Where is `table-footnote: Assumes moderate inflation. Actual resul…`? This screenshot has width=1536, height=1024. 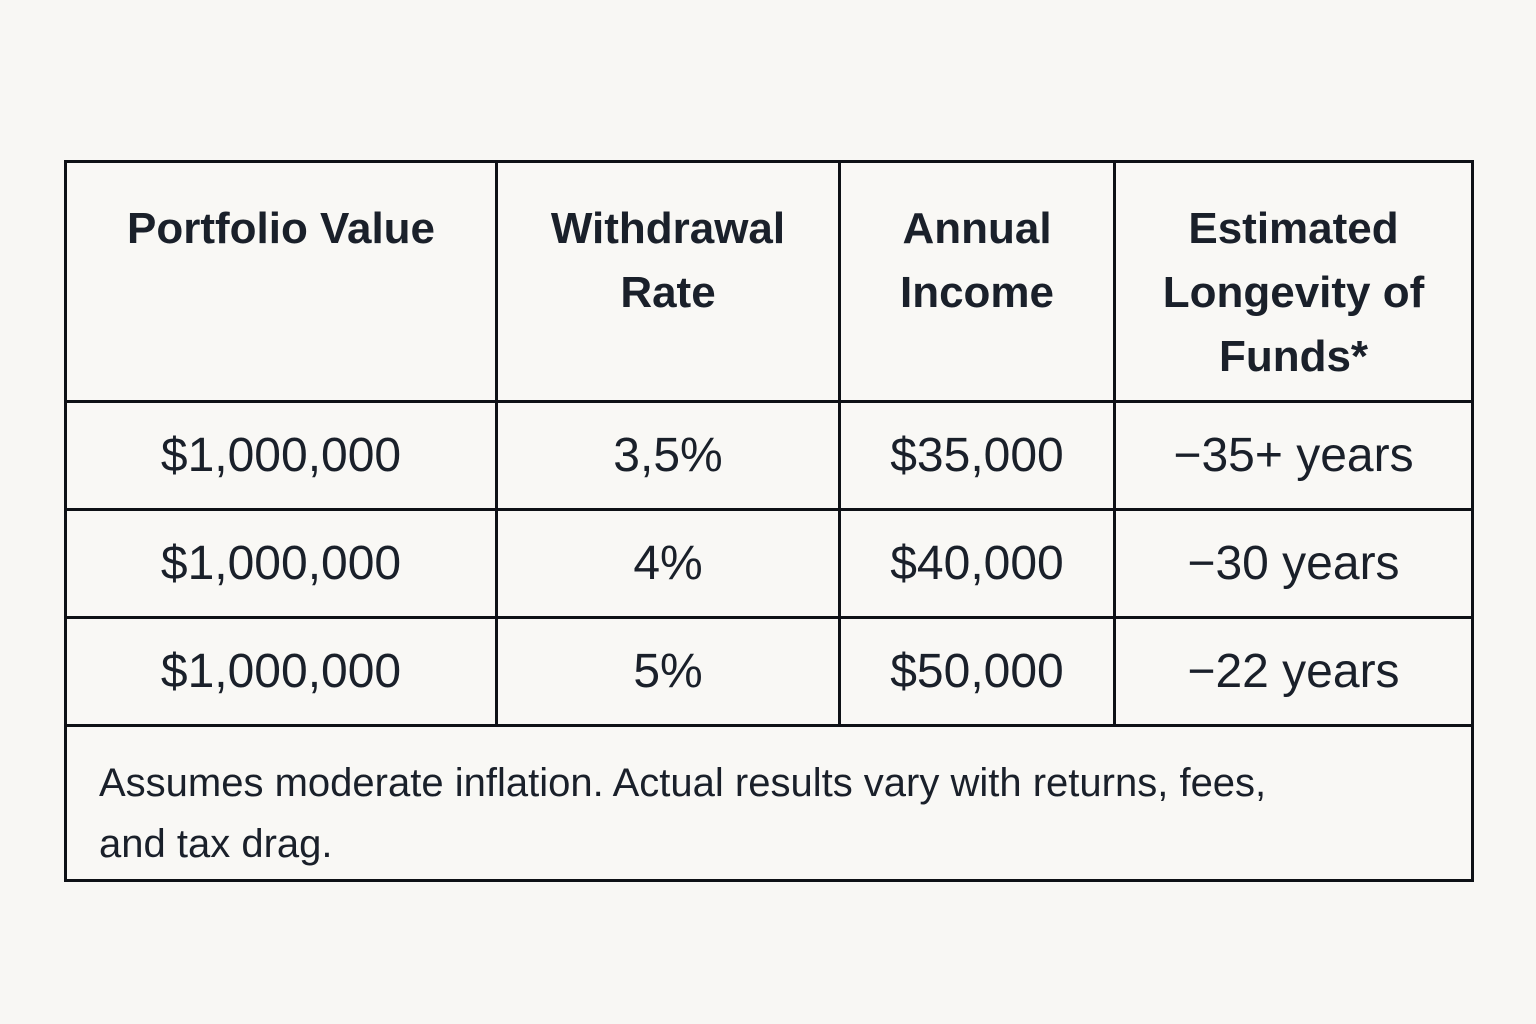 table-footnote: Assumes moderate inflation. Actual resul… is located at coordinates (769, 803).